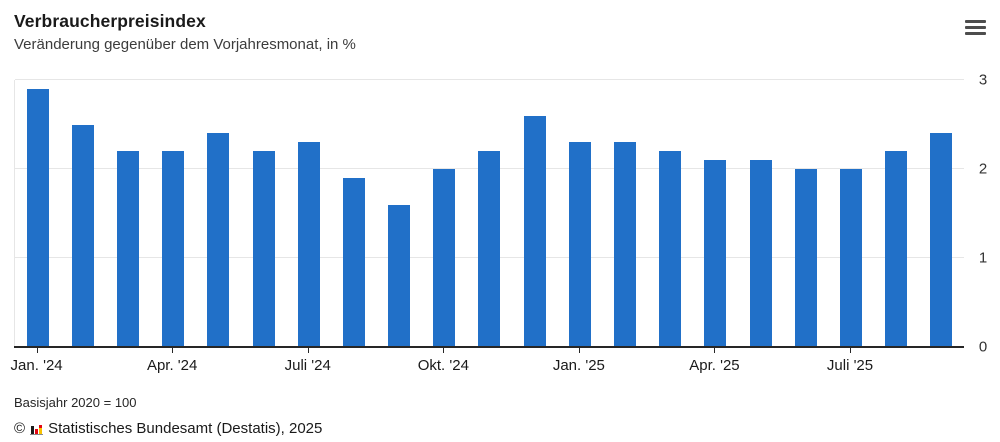 This screenshot has width=1000, height=442. Describe the element at coordinates (488, 351) in the screenshot. I see `x-axis-ticks` at that location.